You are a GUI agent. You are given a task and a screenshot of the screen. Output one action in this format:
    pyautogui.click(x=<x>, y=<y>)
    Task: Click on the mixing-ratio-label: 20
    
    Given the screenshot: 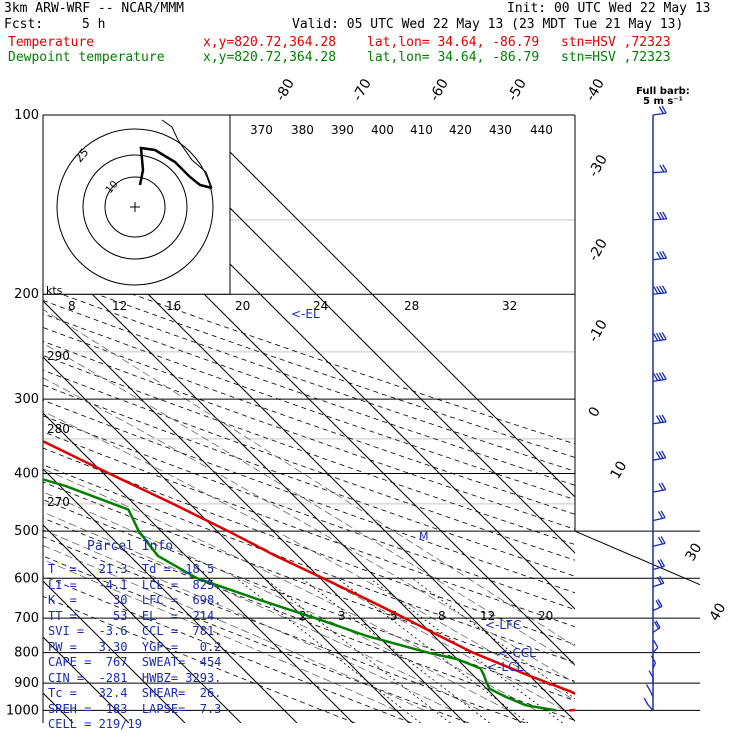 What is the action you would take?
    pyautogui.click(x=545, y=616)
    